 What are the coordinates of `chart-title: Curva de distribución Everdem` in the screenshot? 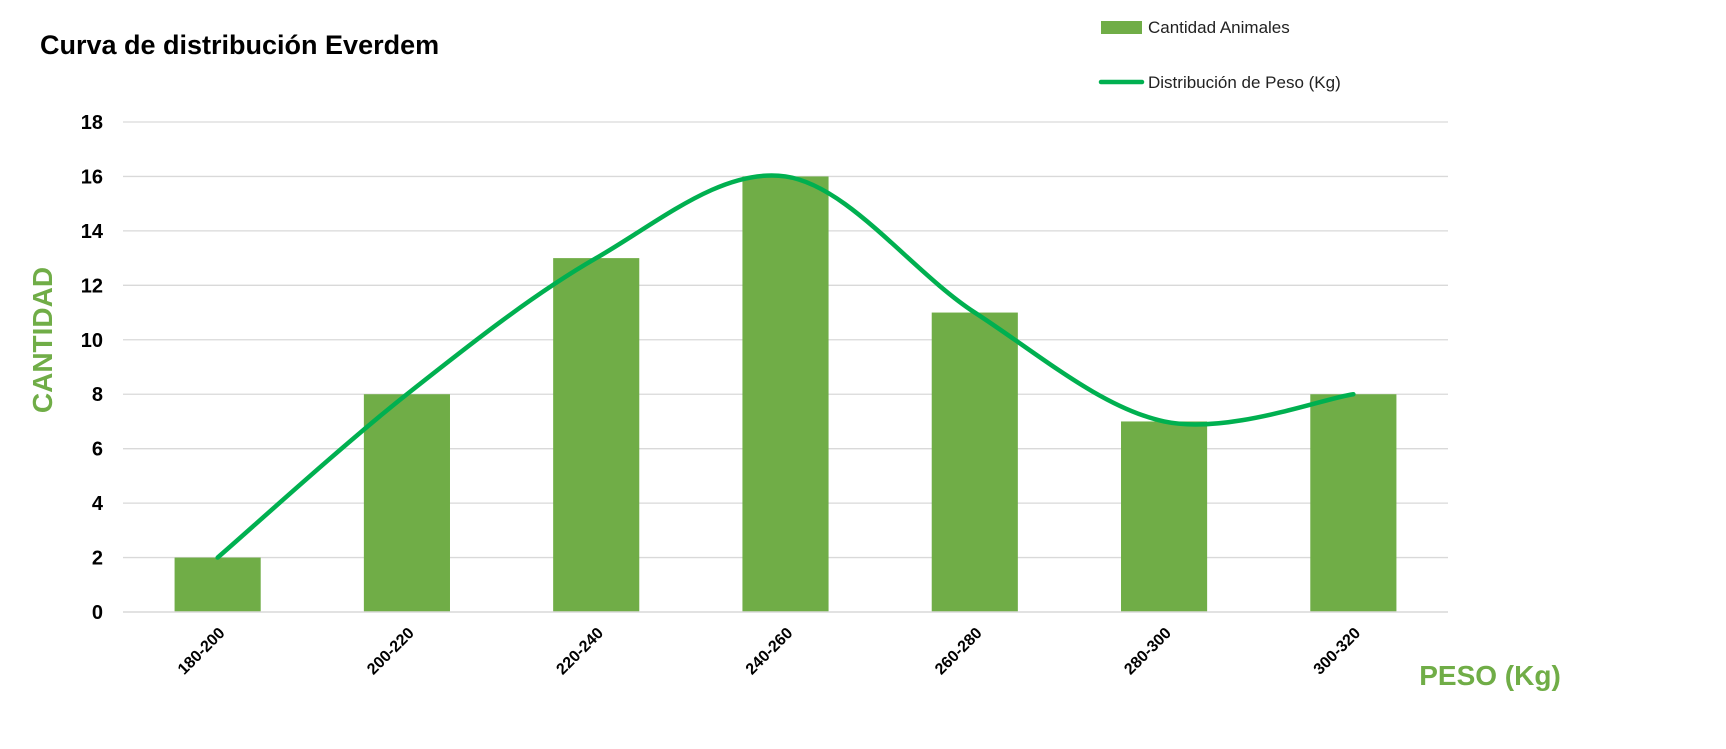 It's located at (239, 45).